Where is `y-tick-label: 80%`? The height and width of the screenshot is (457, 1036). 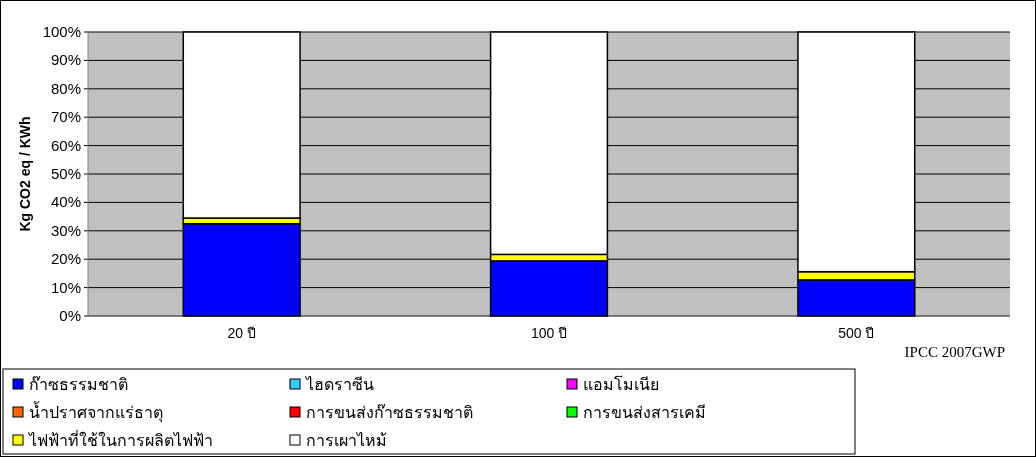
y-tick-label: 80% is located at coordinates (65, 88).